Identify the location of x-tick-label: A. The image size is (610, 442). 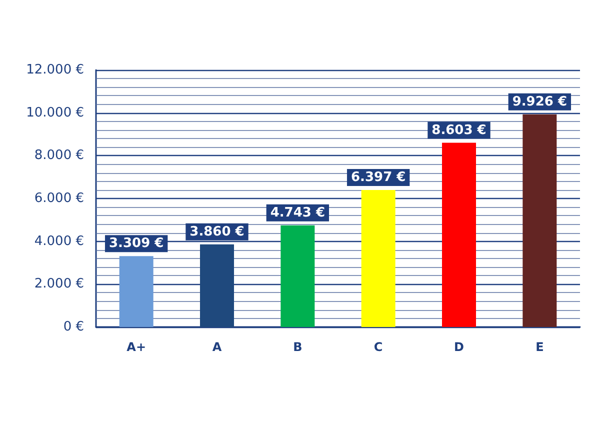
(217, 347).